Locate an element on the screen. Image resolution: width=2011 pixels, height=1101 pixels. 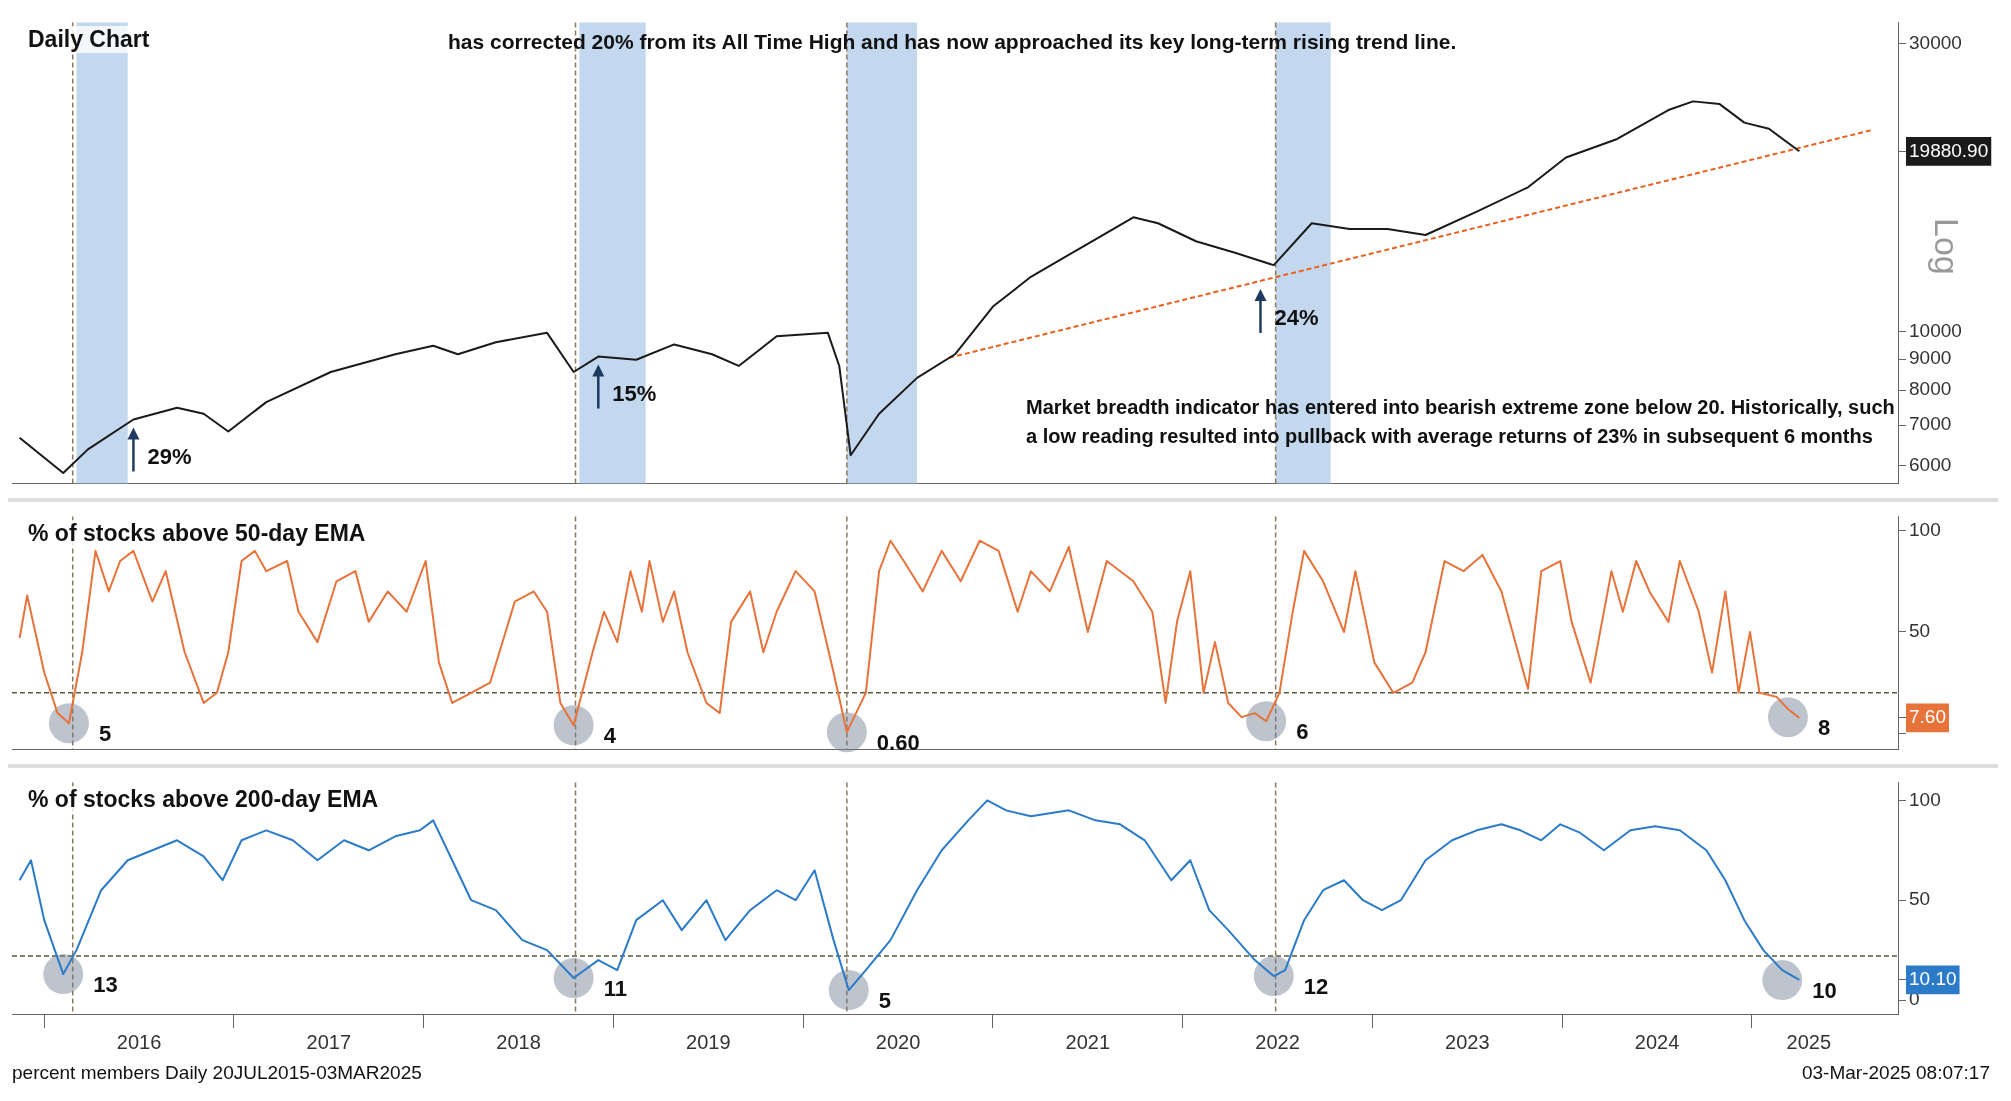
x-tick-label: 2024 is located at coordinates (1657, 1041).